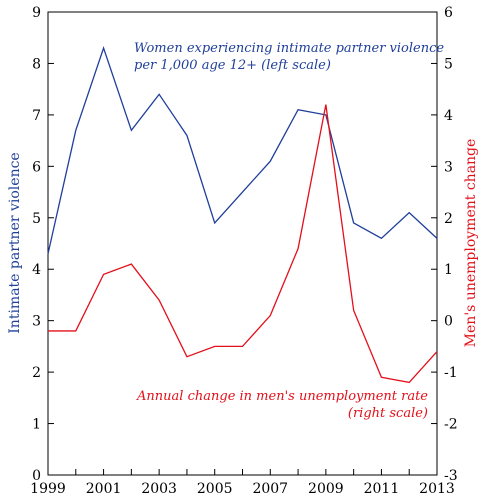  I want to click on x-tick-label: 2001, so click(104, 489).